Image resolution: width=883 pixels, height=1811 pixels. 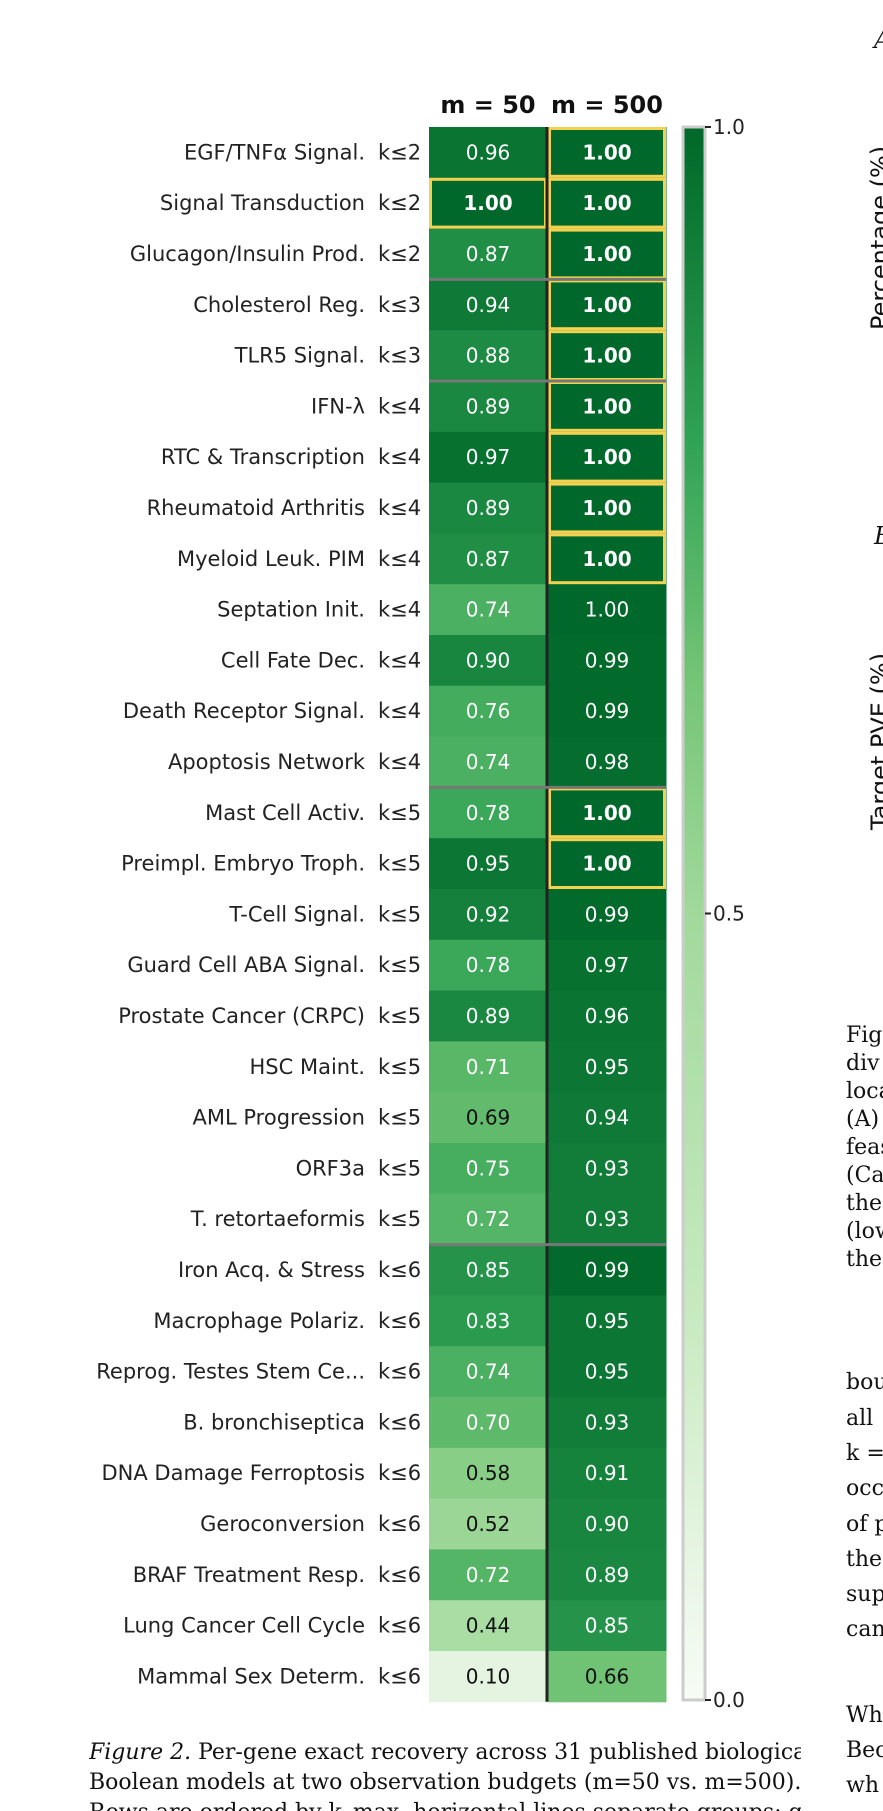 I want to click on cell-value-label: 0.72, so click(x=488, y=1575).